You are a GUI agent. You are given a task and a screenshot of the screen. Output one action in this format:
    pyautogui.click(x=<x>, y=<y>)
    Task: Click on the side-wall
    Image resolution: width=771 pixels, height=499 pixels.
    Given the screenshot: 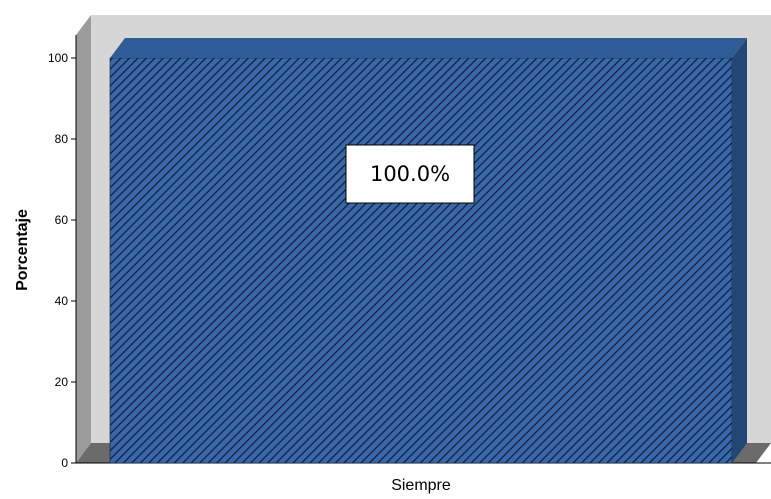 What is the action you would take?
    pyautogui.click(x=83, y=239)
    